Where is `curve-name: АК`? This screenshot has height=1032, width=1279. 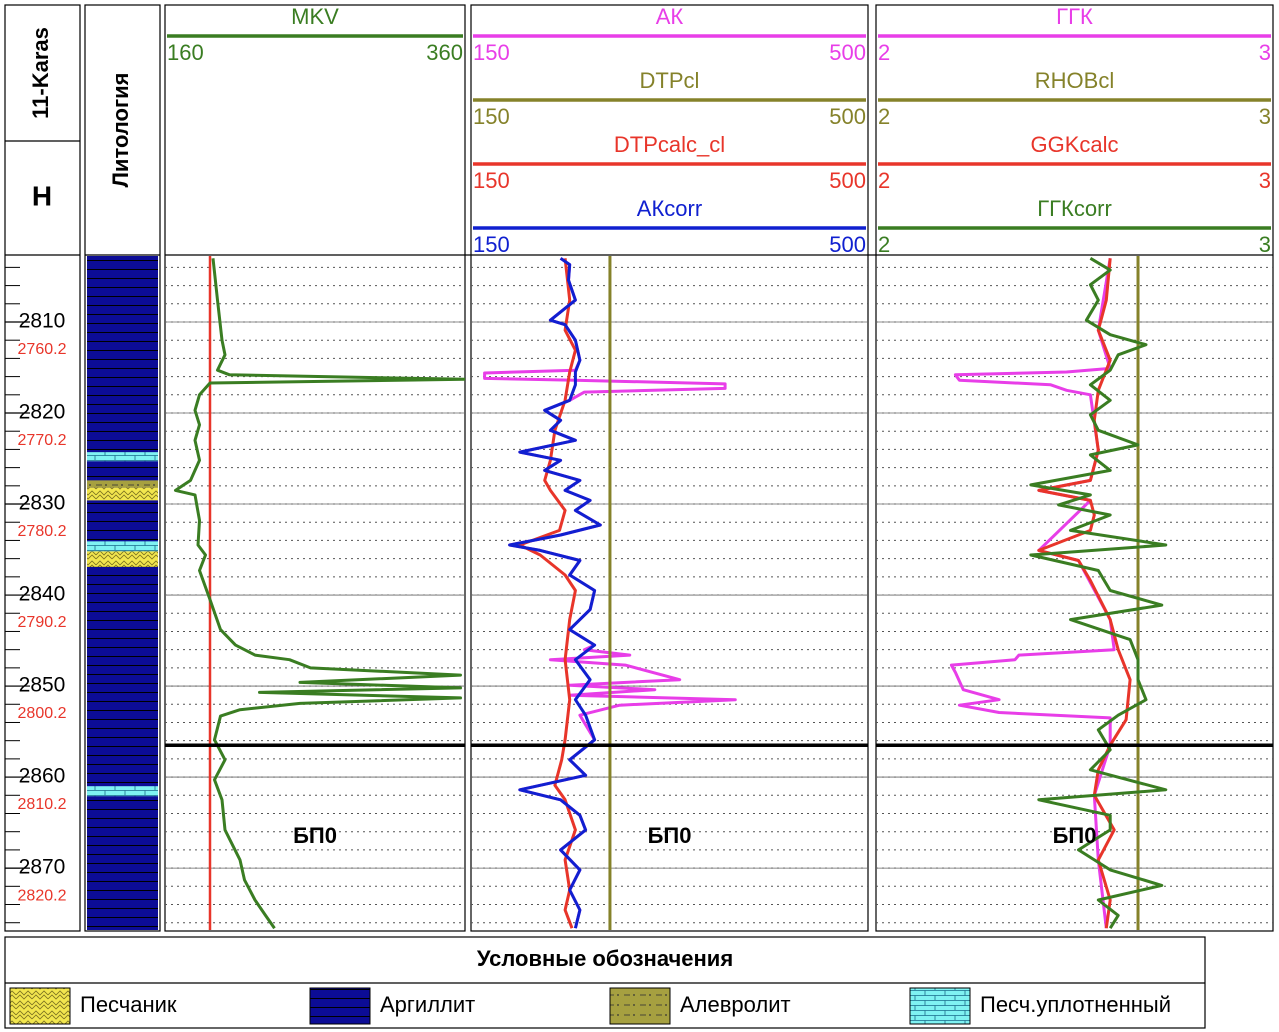 curve-name: АК is located at coordinates (670, 16).